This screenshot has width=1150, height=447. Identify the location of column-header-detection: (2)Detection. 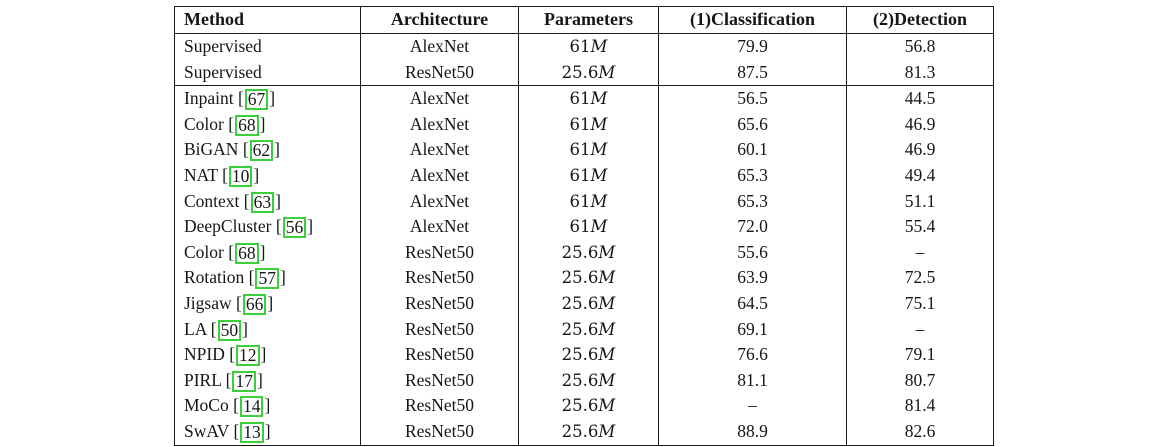
(920, 20).